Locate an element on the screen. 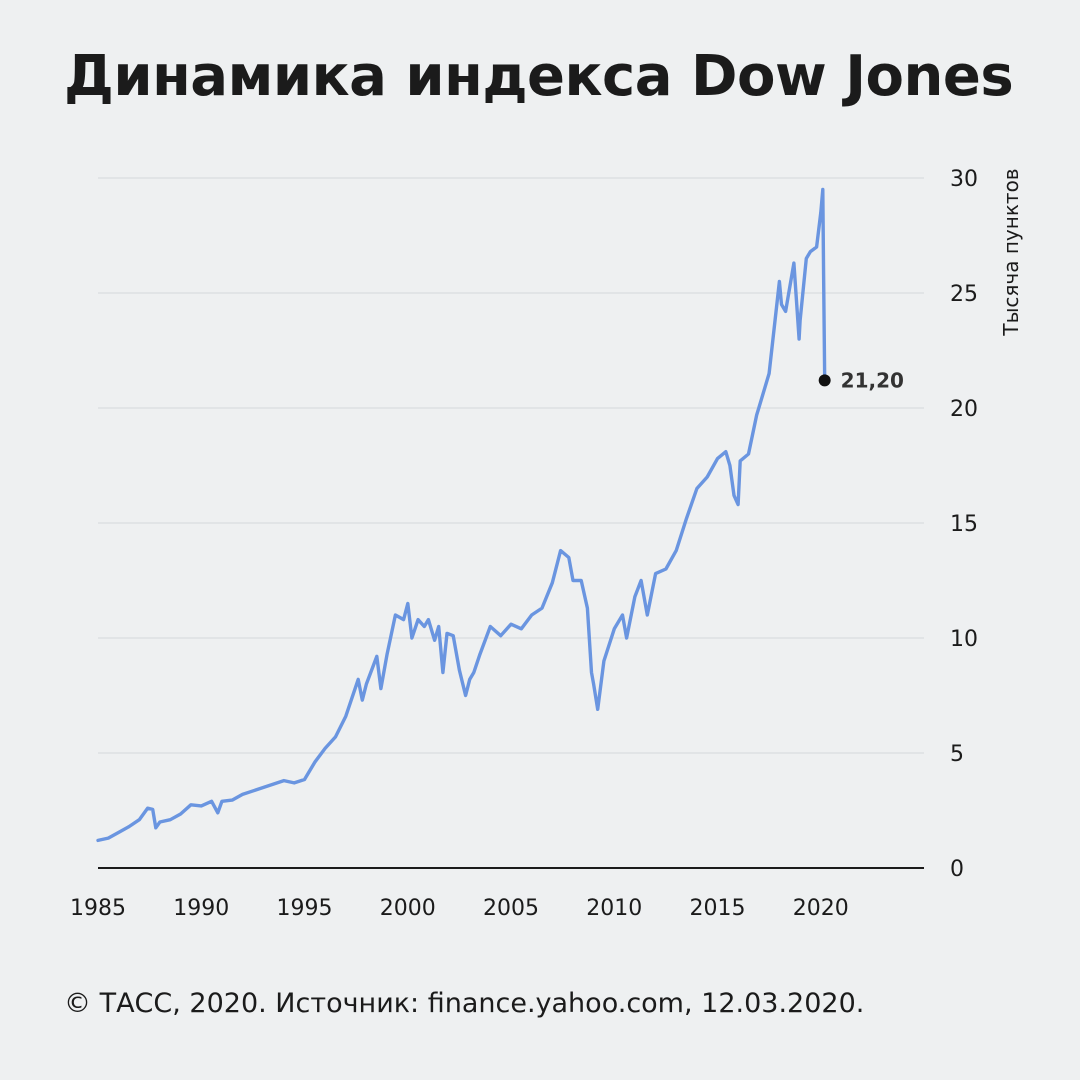 This screenshot has width=1080, height=1080. y-axis: 0 5 10 15 20 25 30 is located at coordinates (964, 524).